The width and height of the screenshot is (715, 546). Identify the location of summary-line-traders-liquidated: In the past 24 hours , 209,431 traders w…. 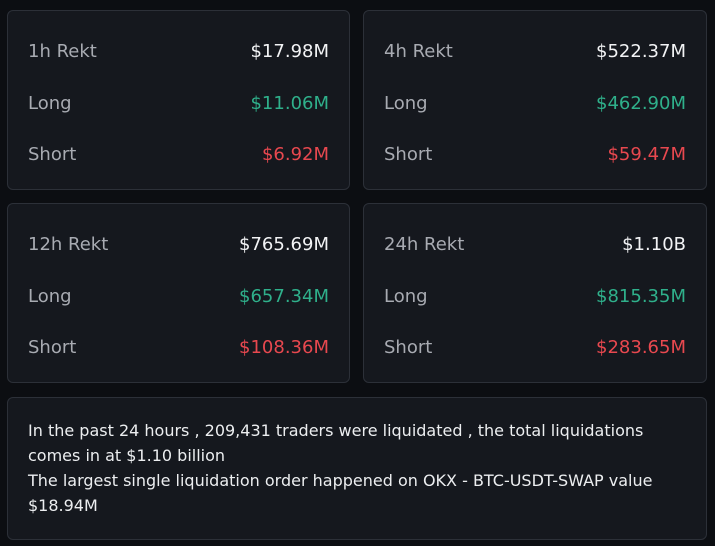
(336, 443).